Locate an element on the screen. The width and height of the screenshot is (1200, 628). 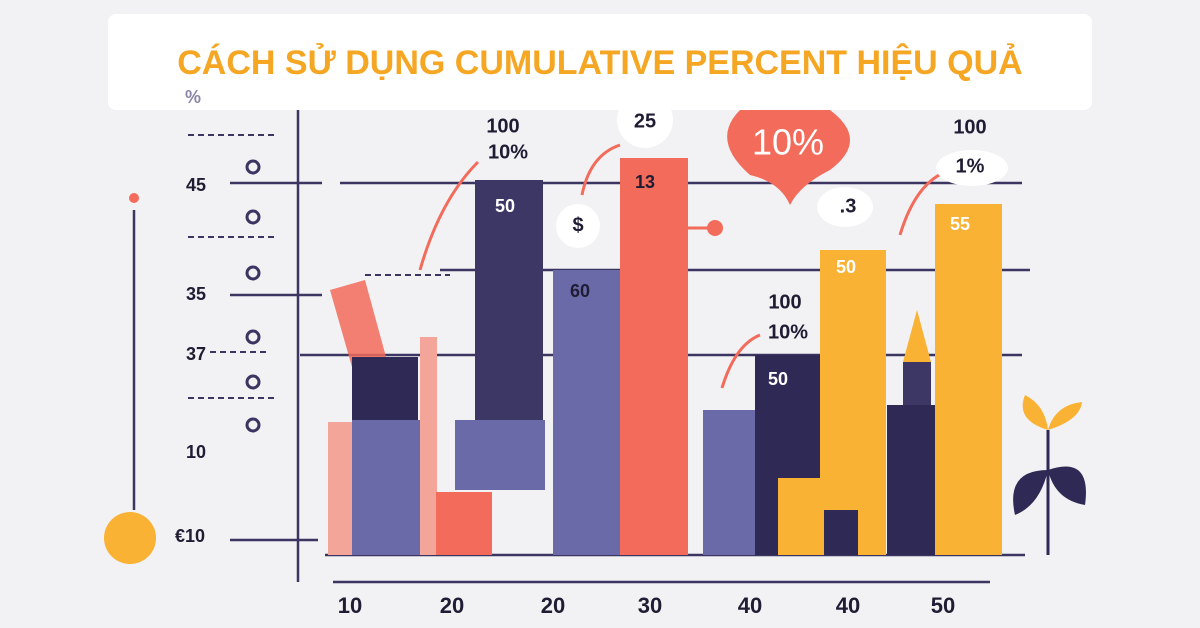
annotation: $ is located at coordinates (577, 225).